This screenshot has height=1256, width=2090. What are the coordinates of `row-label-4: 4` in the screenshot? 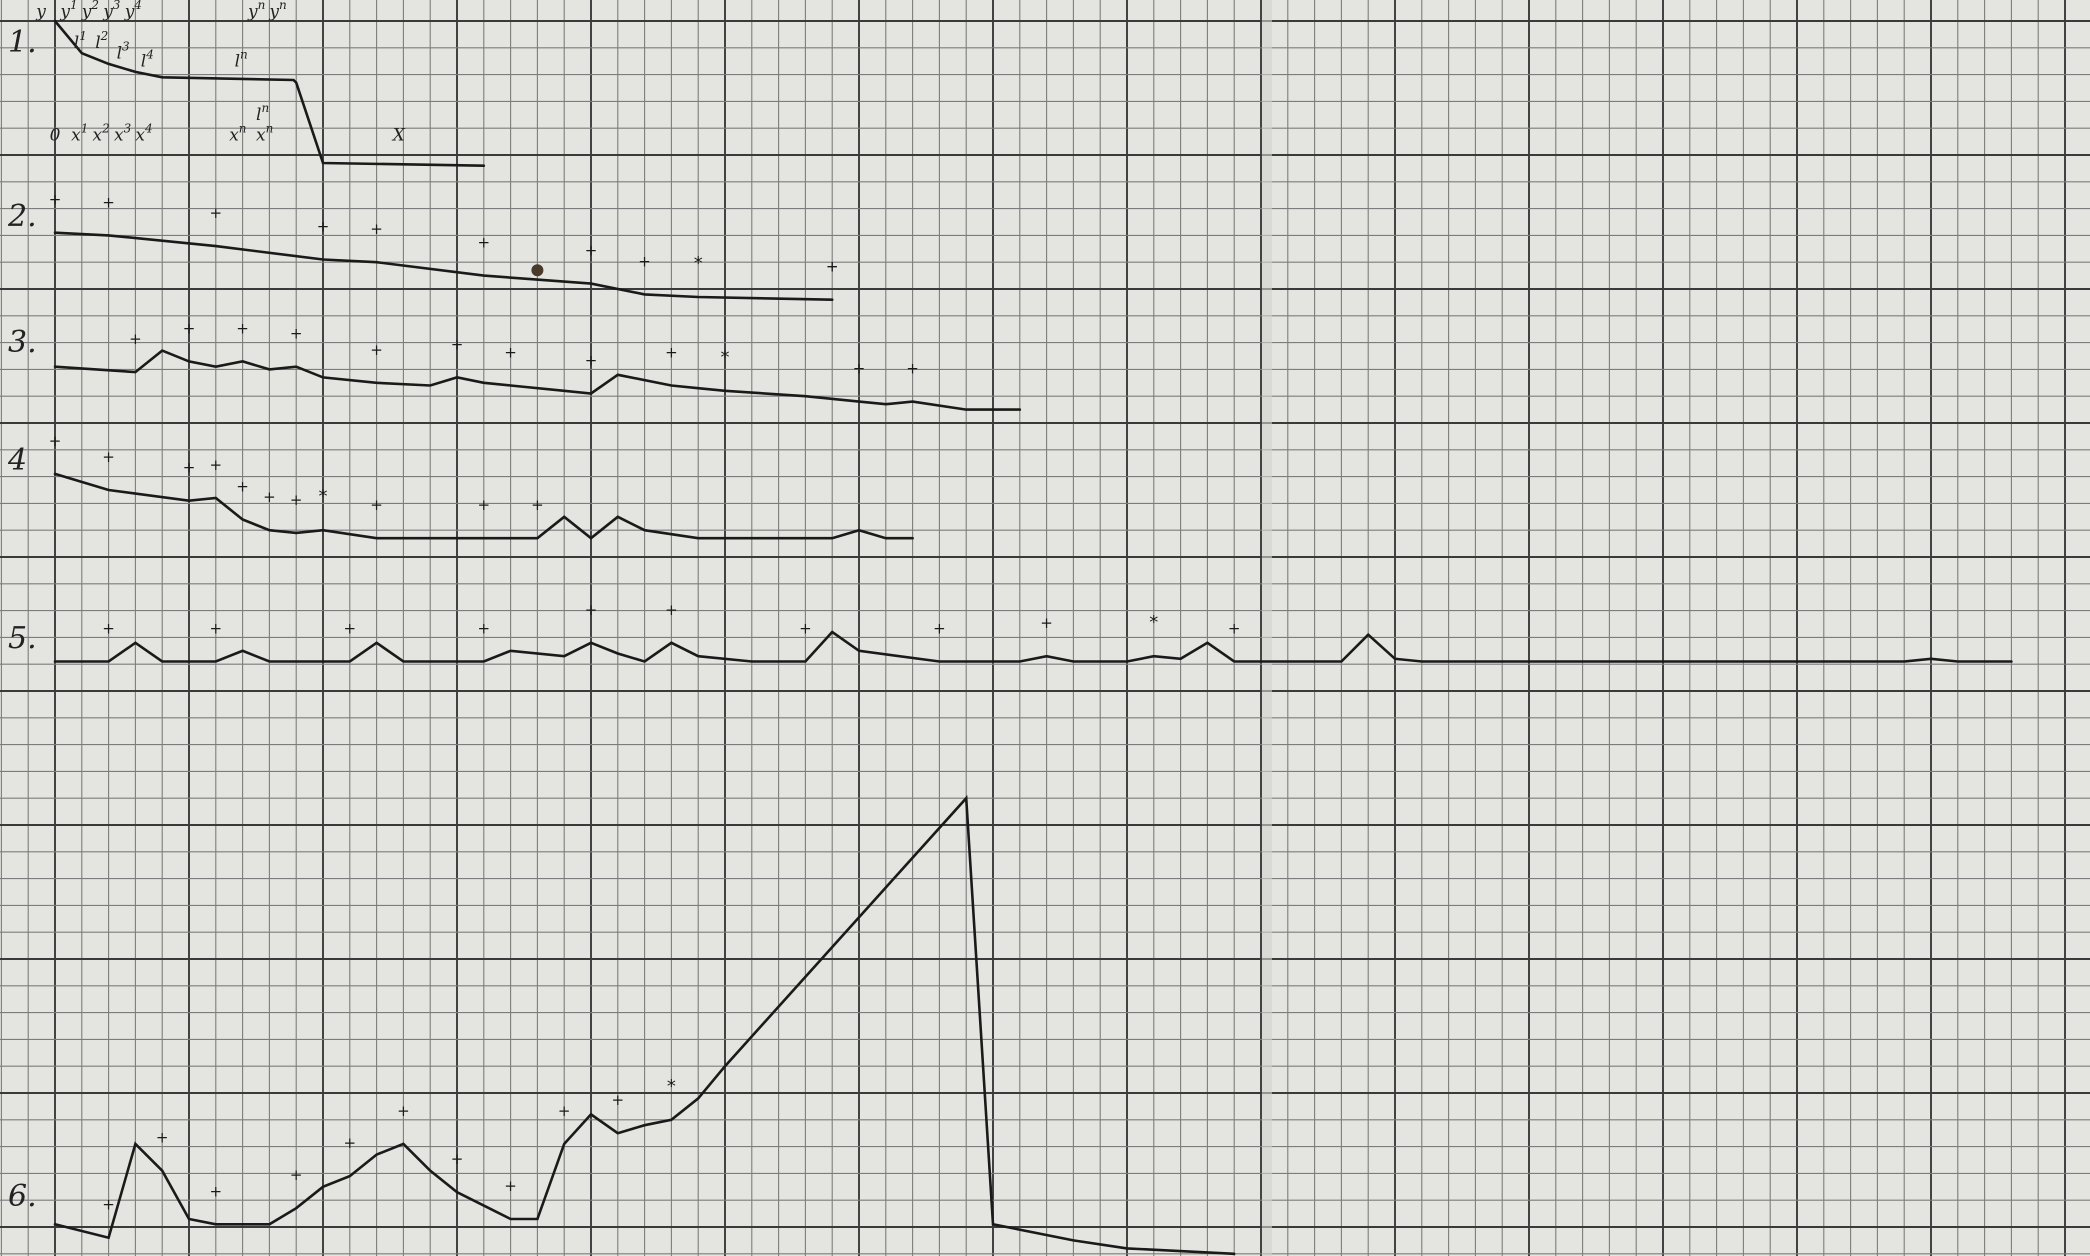 It's located at (17, 460).